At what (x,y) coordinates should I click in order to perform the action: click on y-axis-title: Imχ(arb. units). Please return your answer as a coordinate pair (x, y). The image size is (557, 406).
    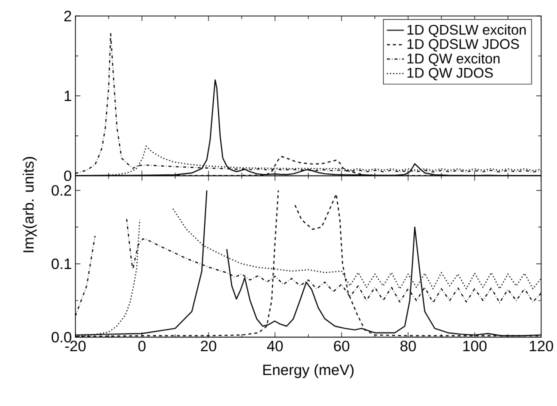
    Looking at the image, I should click on (29, 204).